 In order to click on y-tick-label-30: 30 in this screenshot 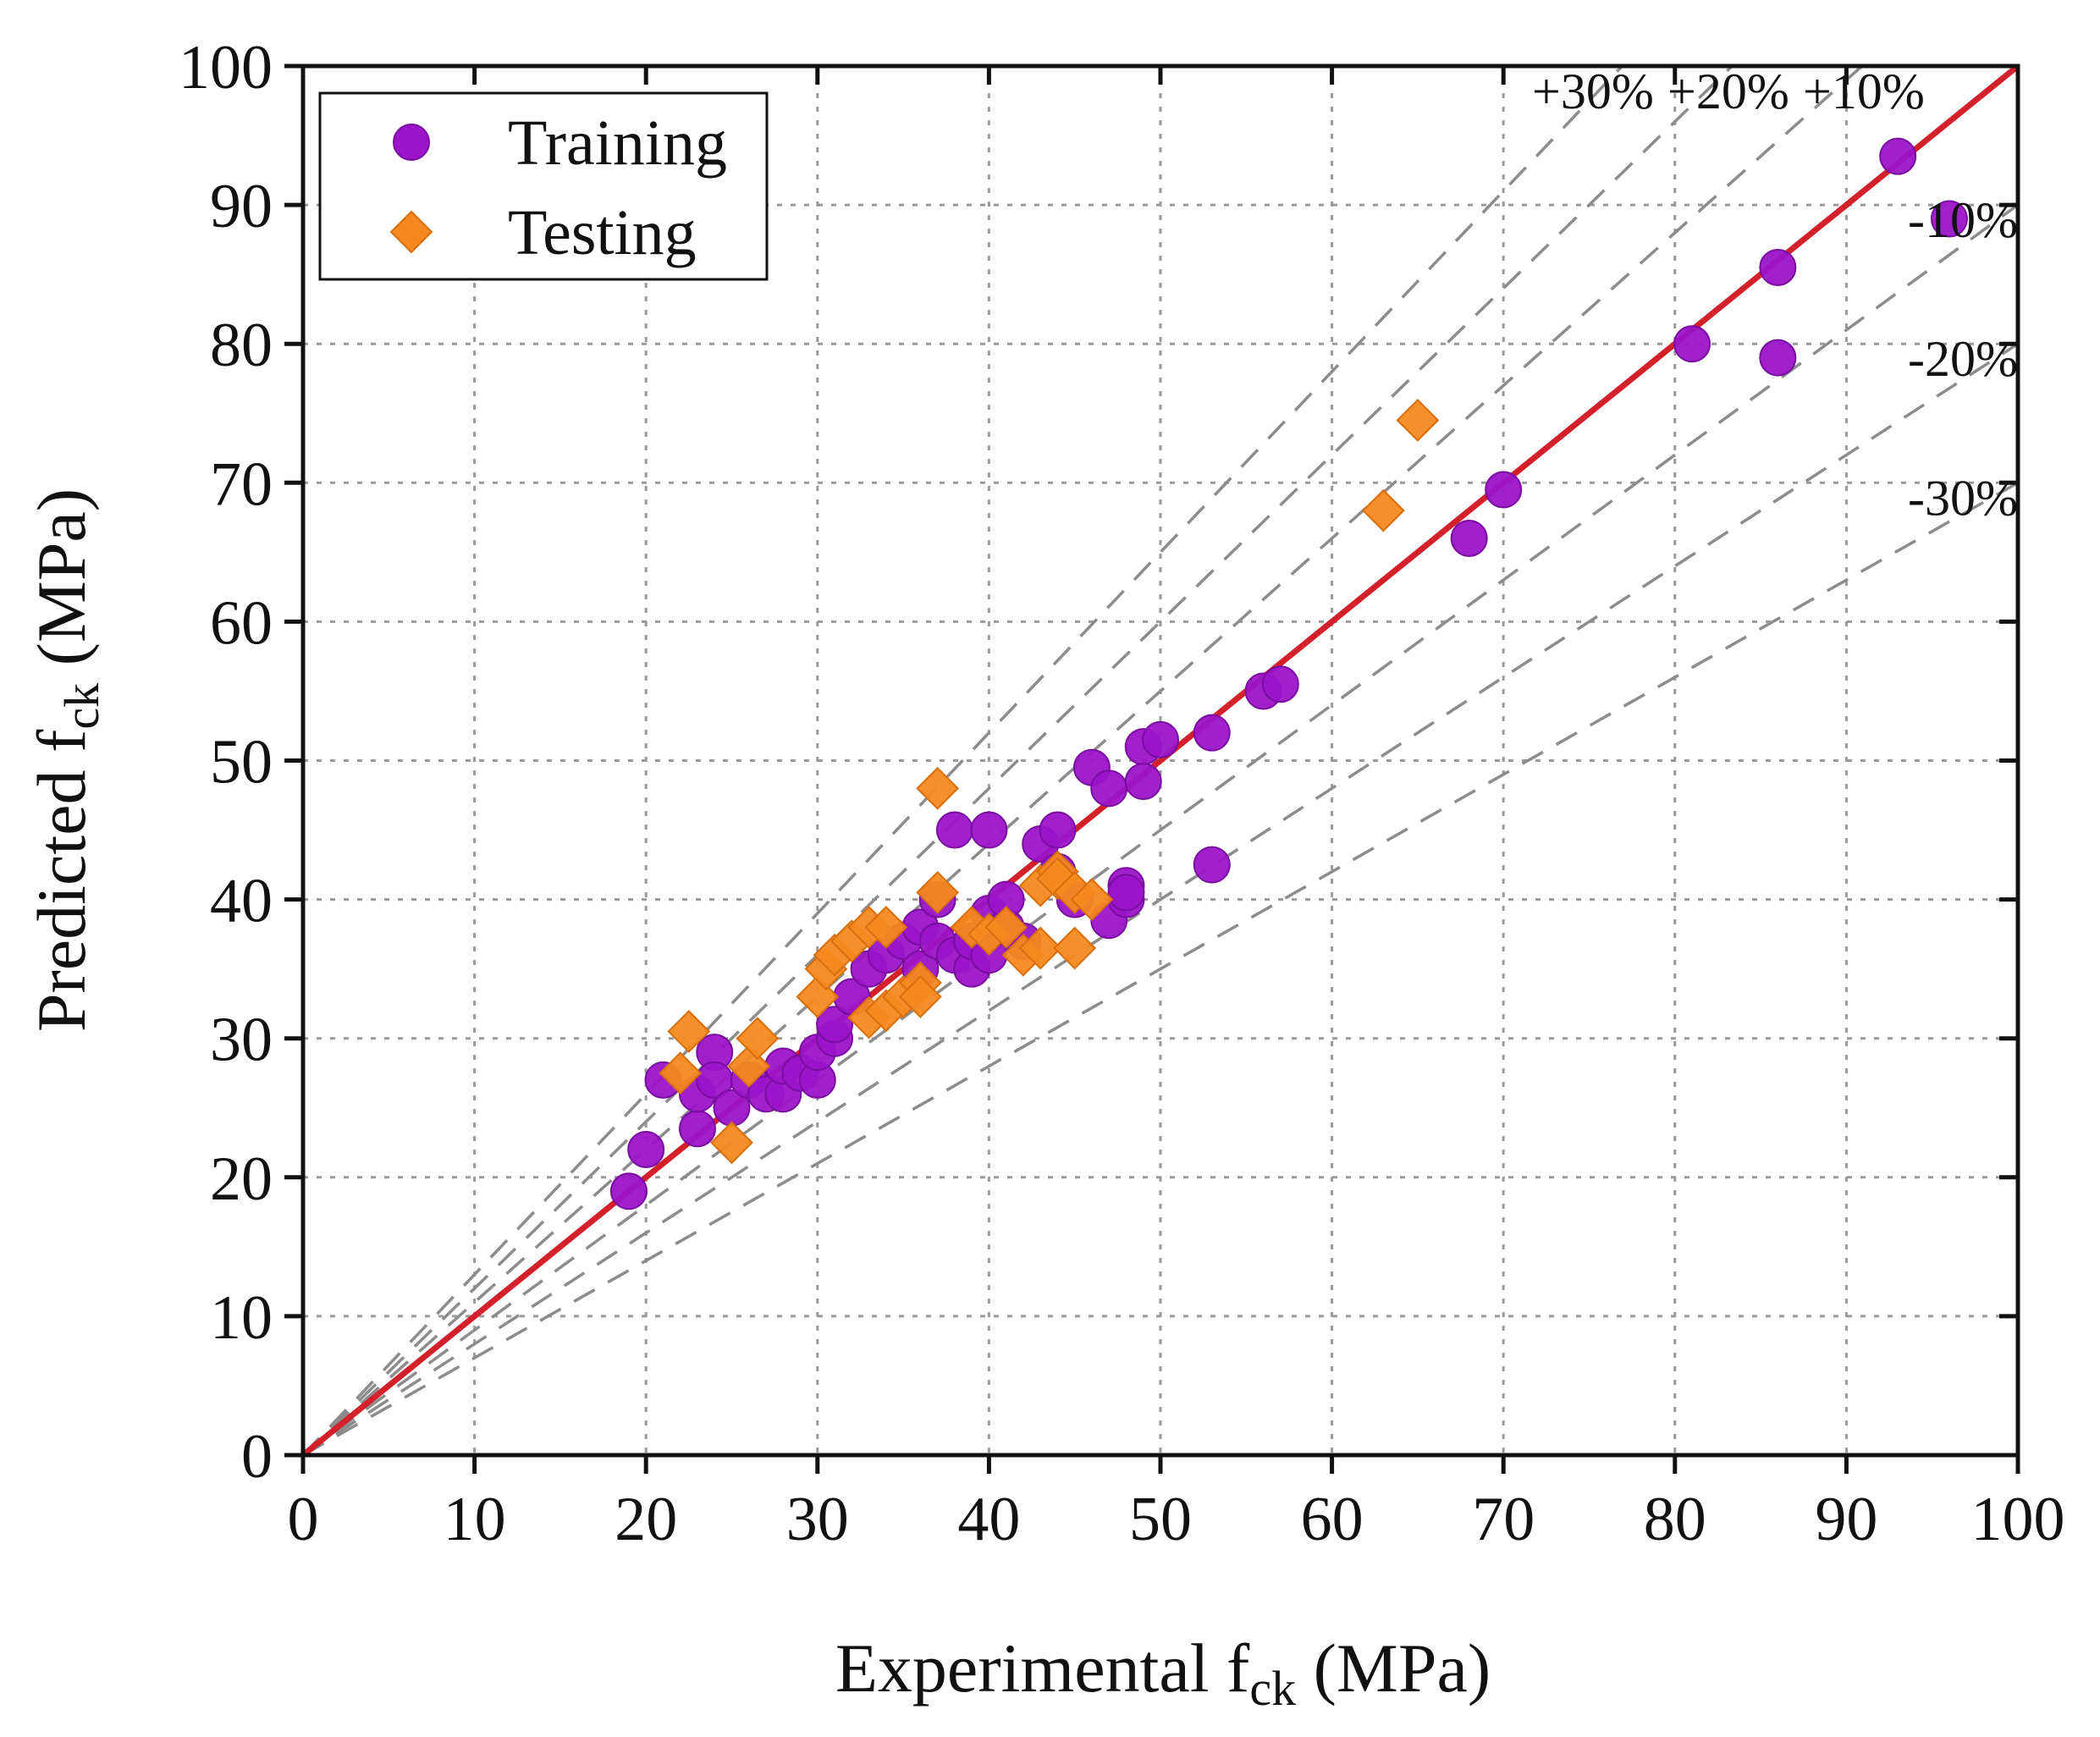, I will do `click(241, 1040)`.